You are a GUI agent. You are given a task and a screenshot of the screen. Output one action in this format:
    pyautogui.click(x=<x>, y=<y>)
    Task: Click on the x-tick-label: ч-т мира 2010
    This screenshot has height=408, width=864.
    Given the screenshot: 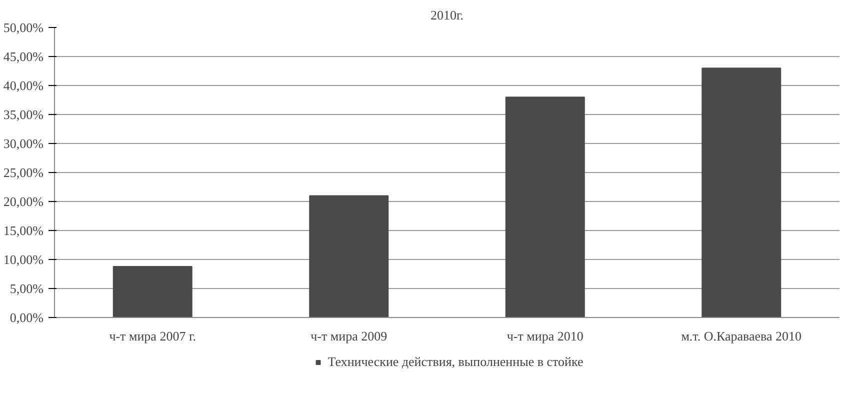 What is the action you would take?
    pyautogui.click(x=545, y=336)
    